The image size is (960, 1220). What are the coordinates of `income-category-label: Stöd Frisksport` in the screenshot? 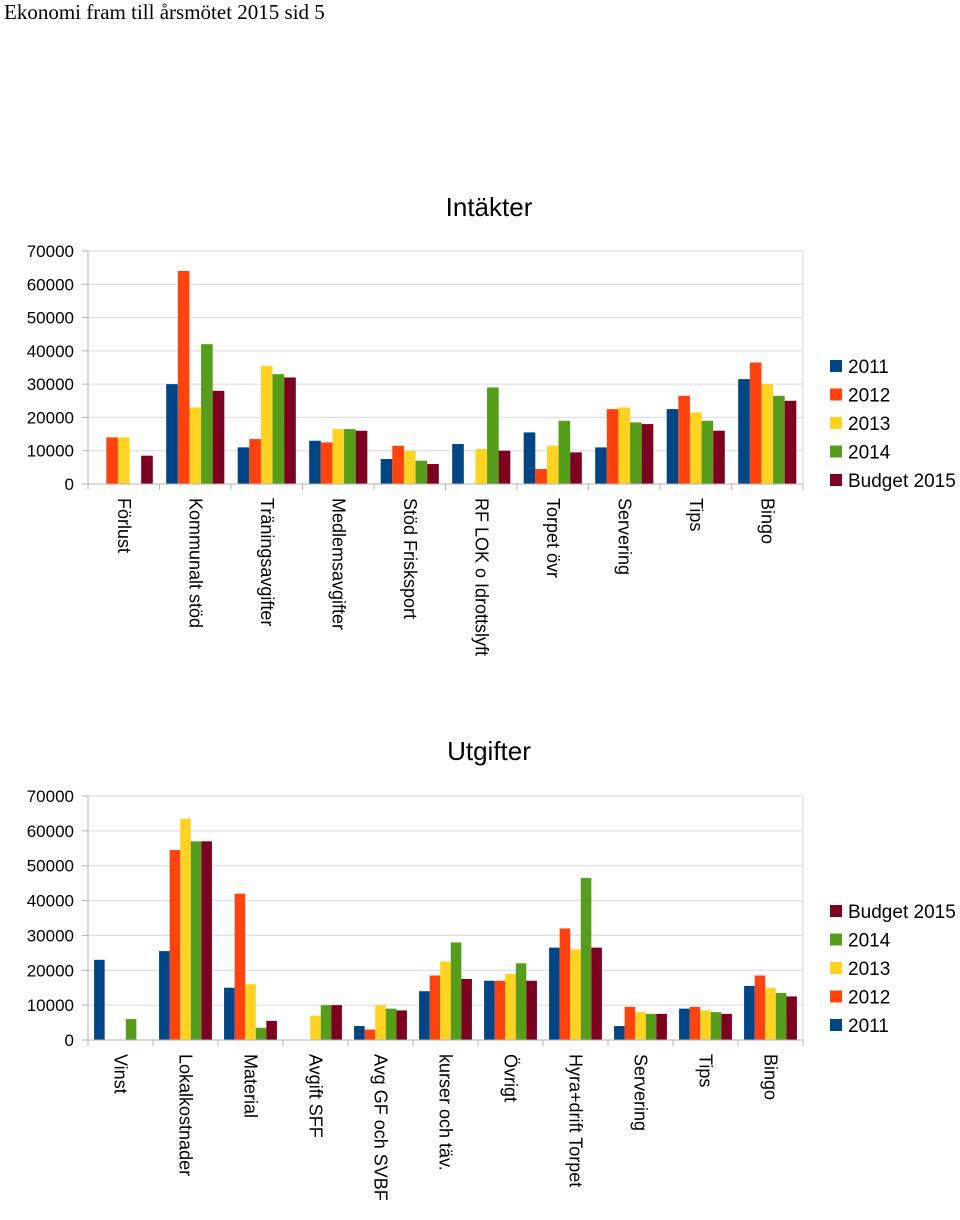 It's located at (410, 558).